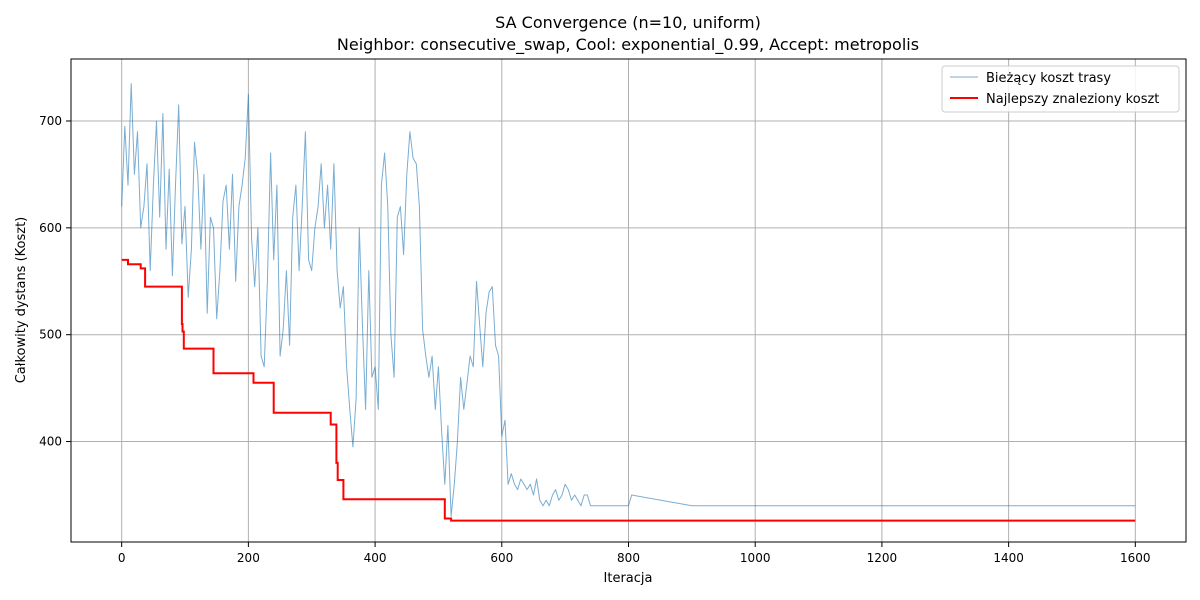  What do you see at coordinates (50, 442) in the screenshot?
I see `y-tick-label: 400` at bounding box center [50, 442].